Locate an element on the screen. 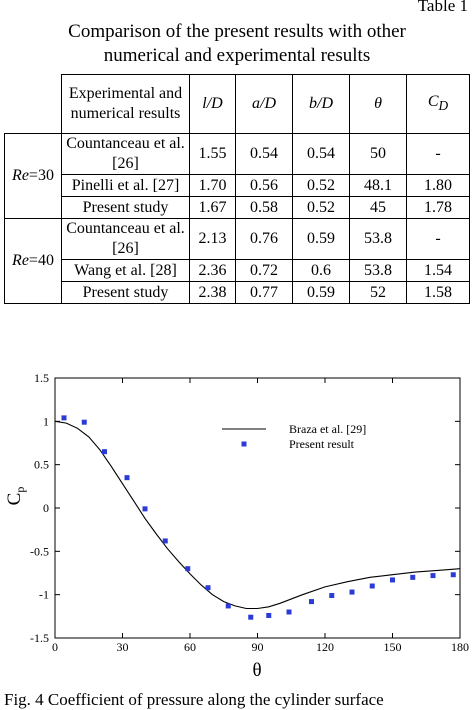 Image resolution: width=474 pixels, height=710 pixels. a-cell: 0.72 is located at coordinates (264, 270).